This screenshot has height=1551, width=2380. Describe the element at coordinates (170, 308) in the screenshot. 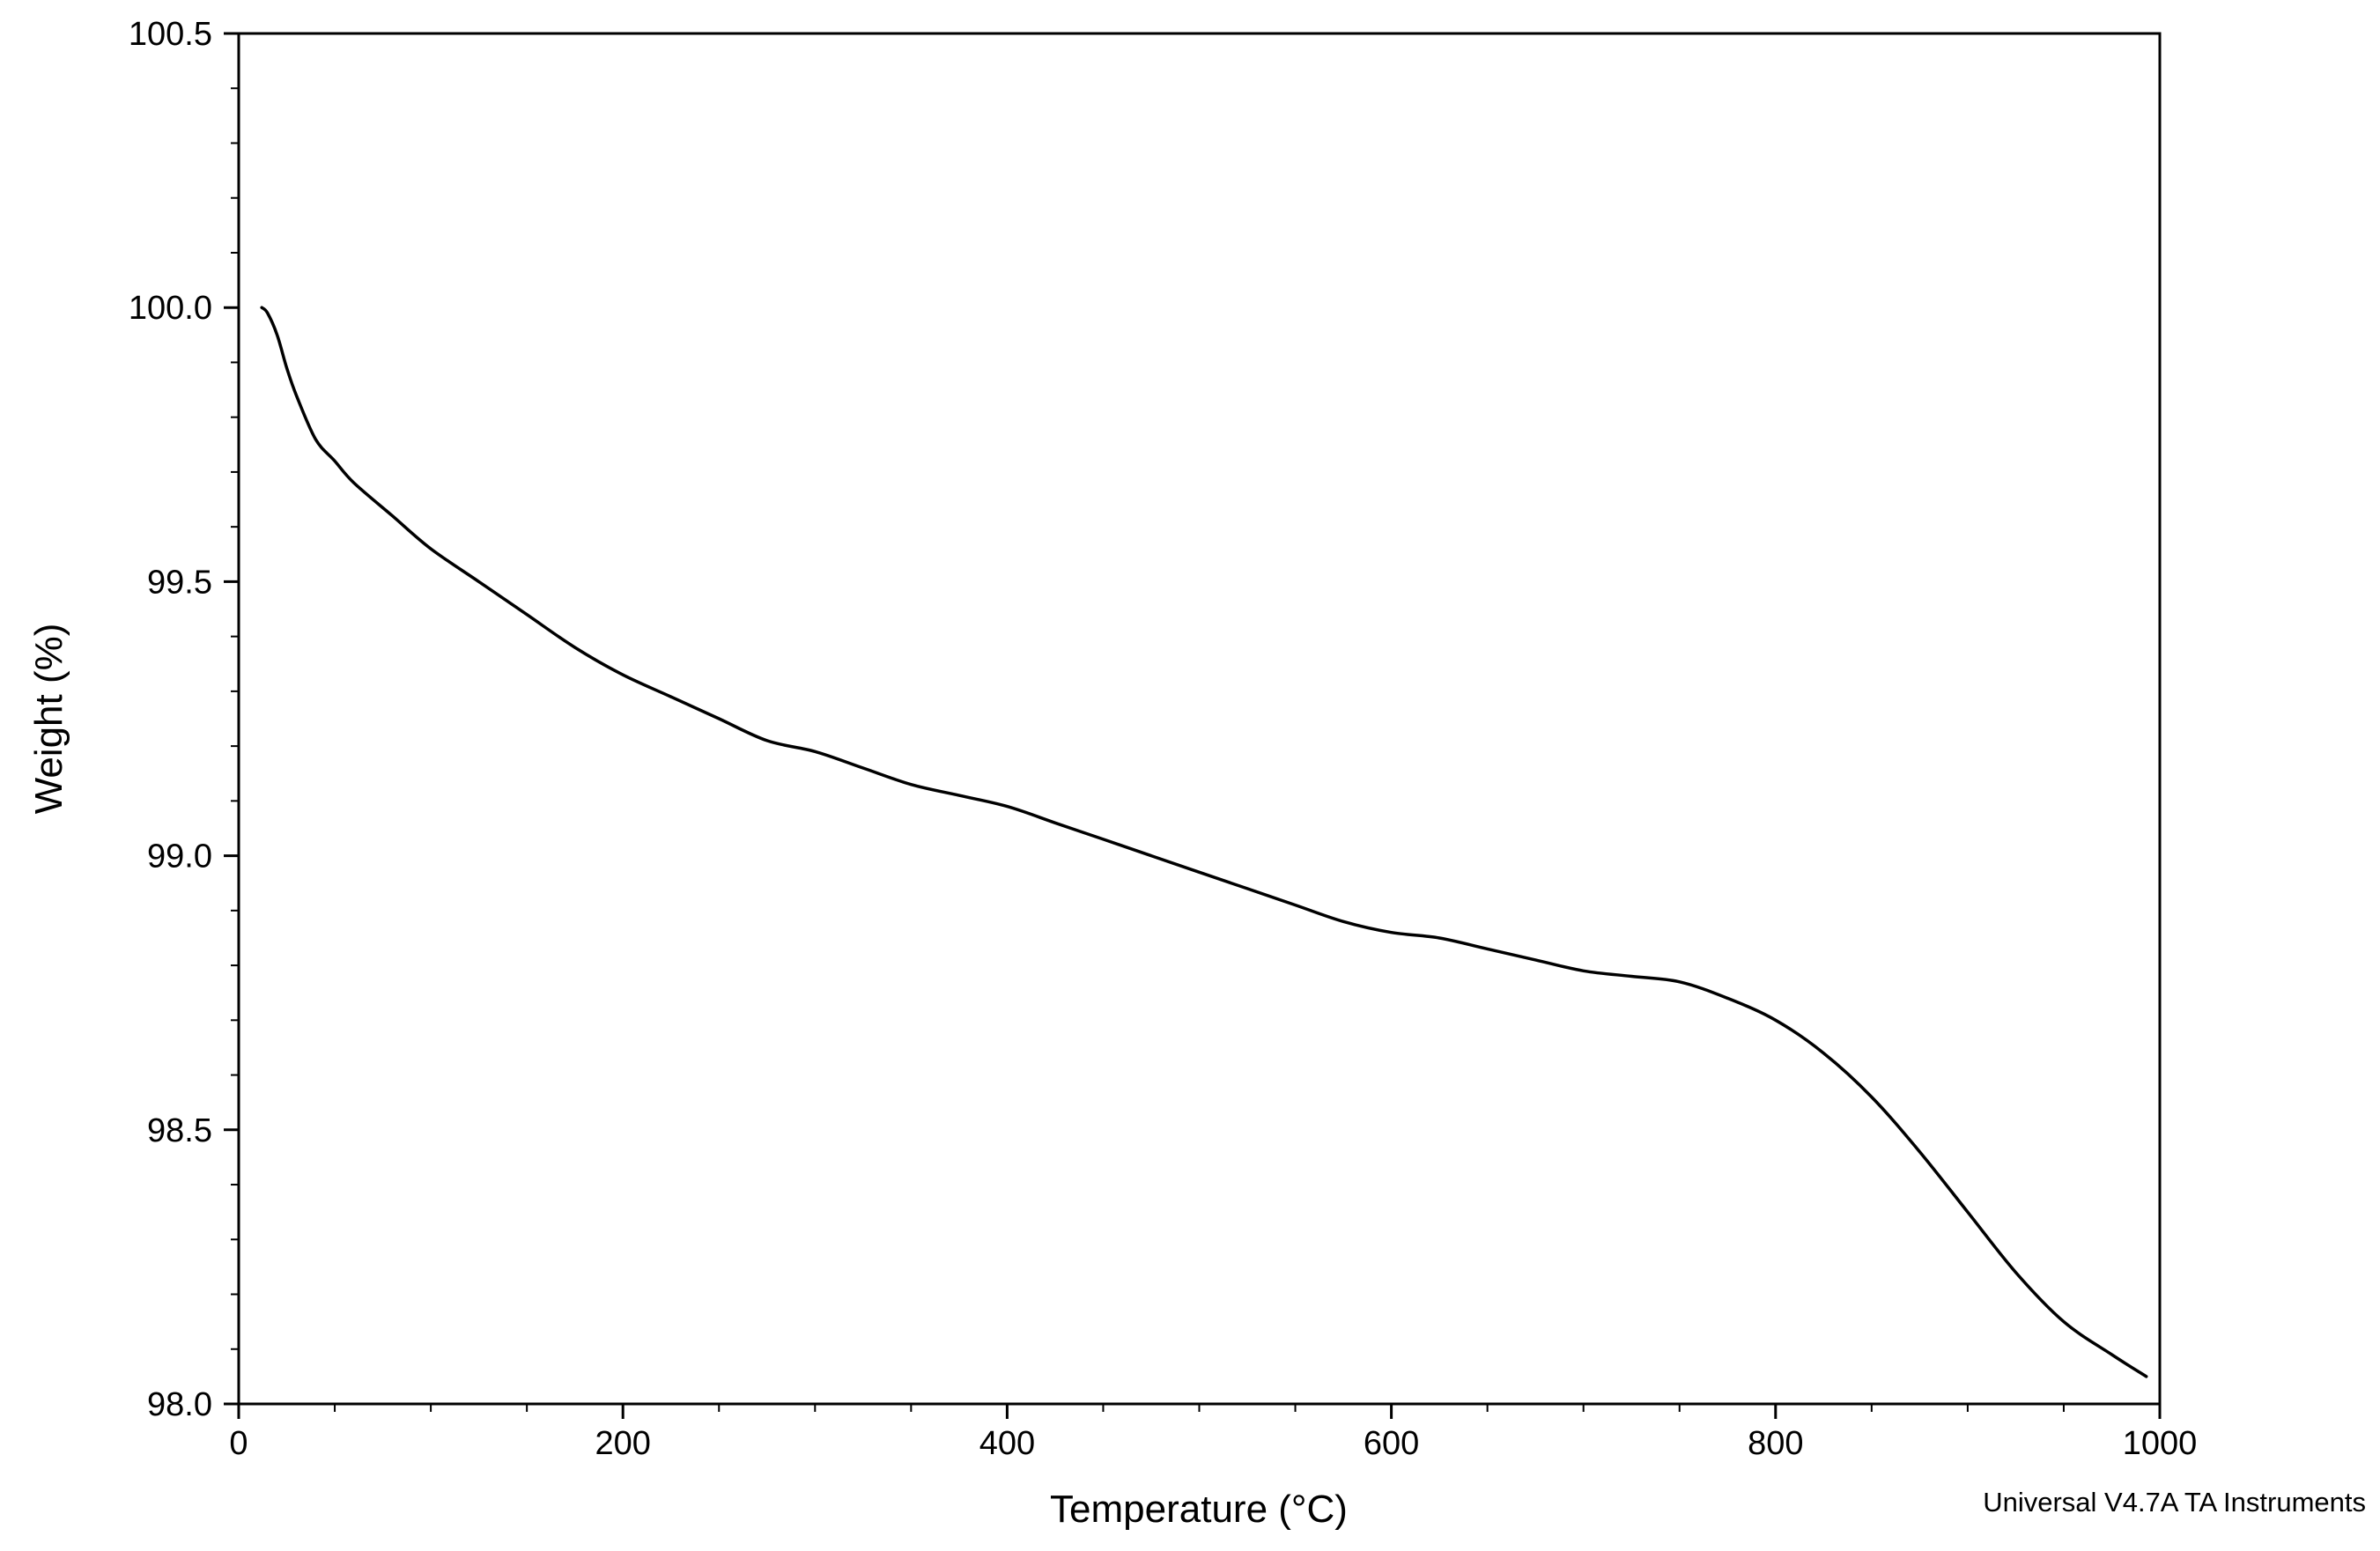

I see `y-tick-label: 100.0` at that location.